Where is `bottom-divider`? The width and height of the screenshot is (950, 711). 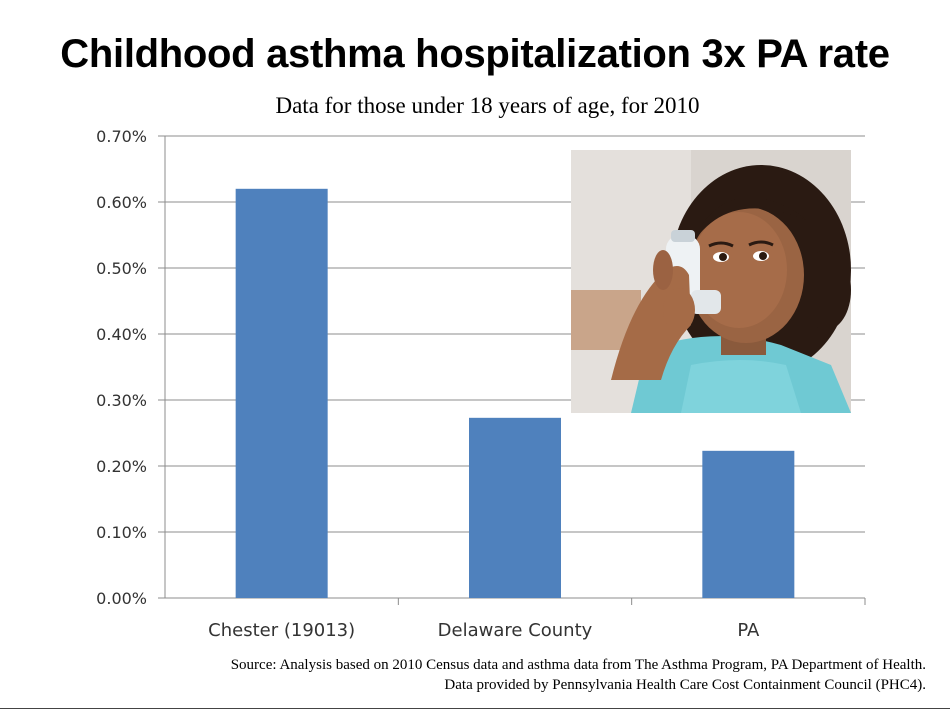
bottom-divider is located at coordinates (475, 708).